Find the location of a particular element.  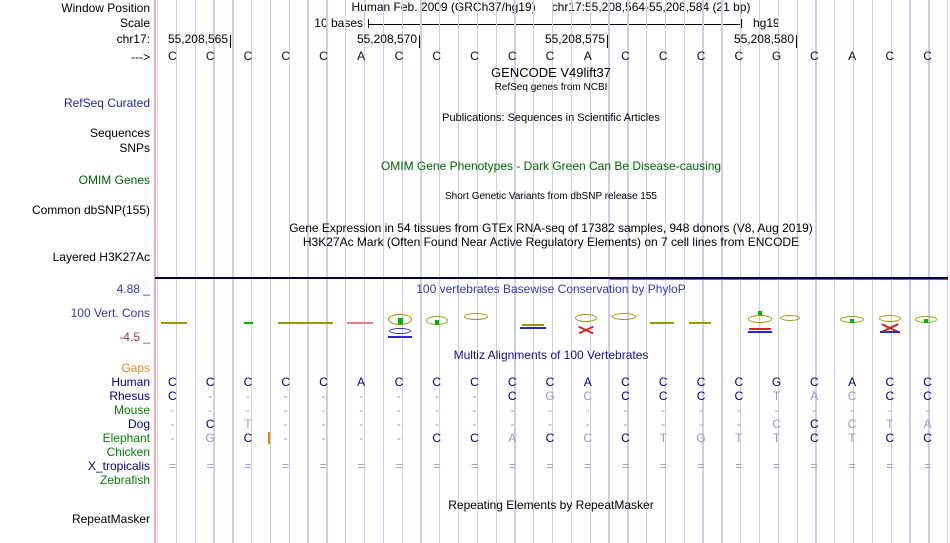

scale-ruler-right-cap is located at coordinates (742, 23).